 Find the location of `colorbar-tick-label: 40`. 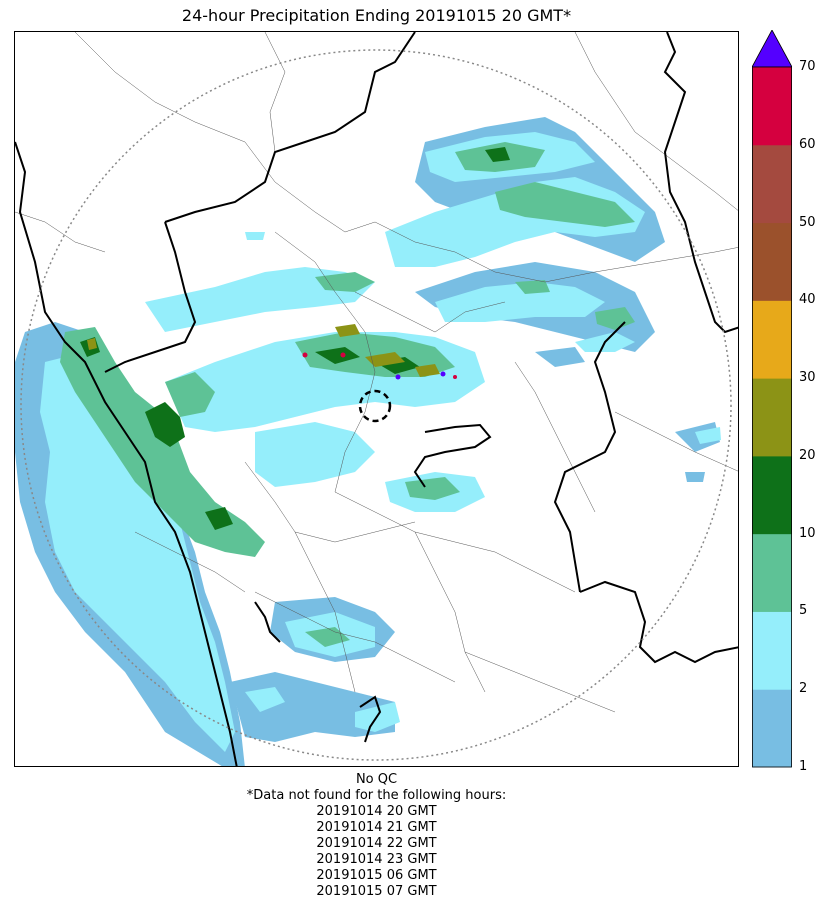

colorbar-tick-label: 40 is located at coordinates (807, 300).